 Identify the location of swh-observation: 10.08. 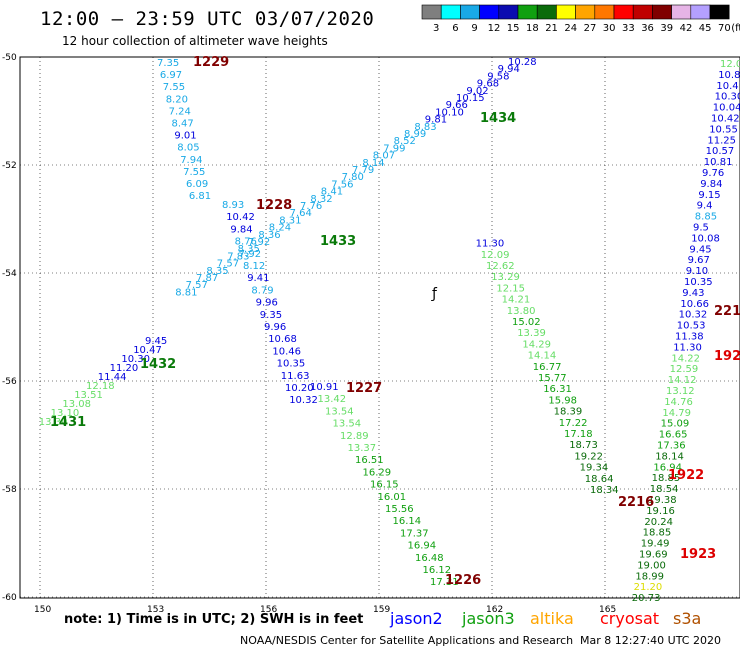
(705, 238).